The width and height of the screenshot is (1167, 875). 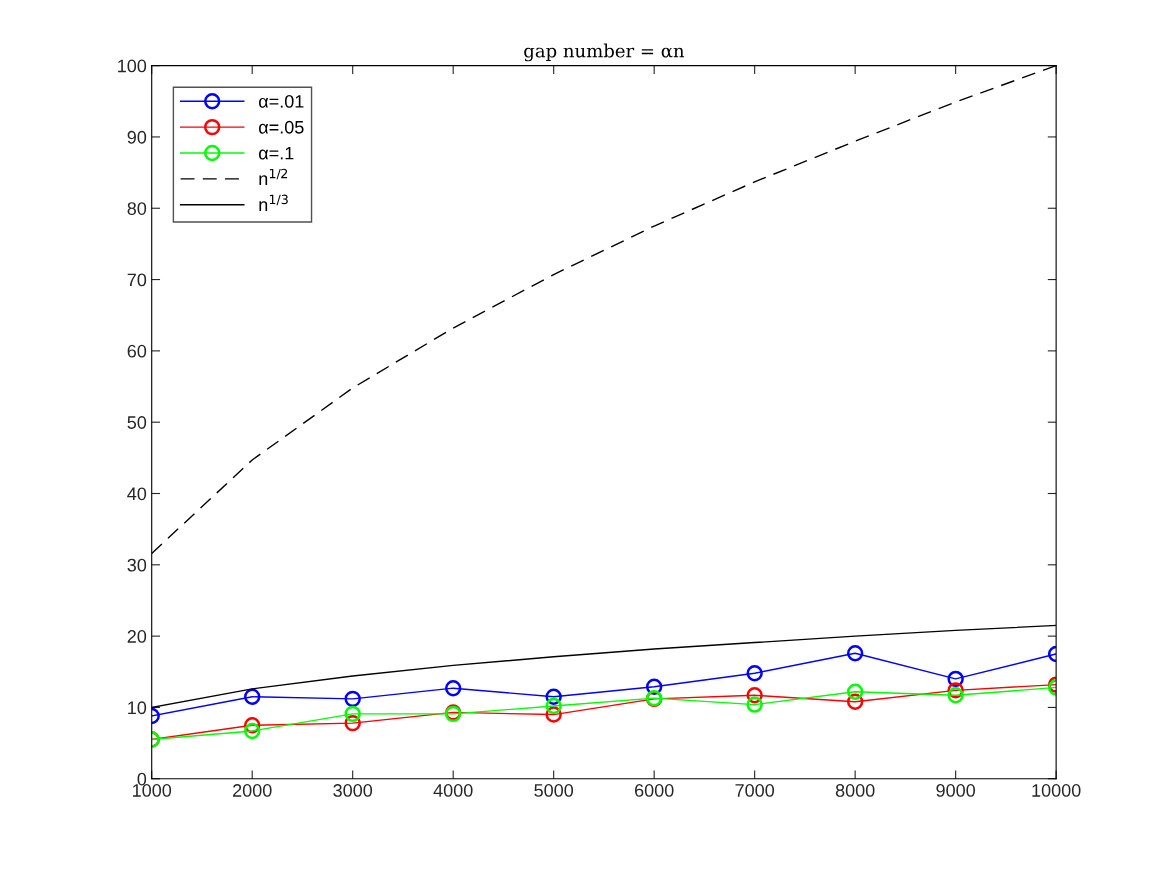 I want to click on legend-label: n$^{1/2}$, so click(x=273, y=177).